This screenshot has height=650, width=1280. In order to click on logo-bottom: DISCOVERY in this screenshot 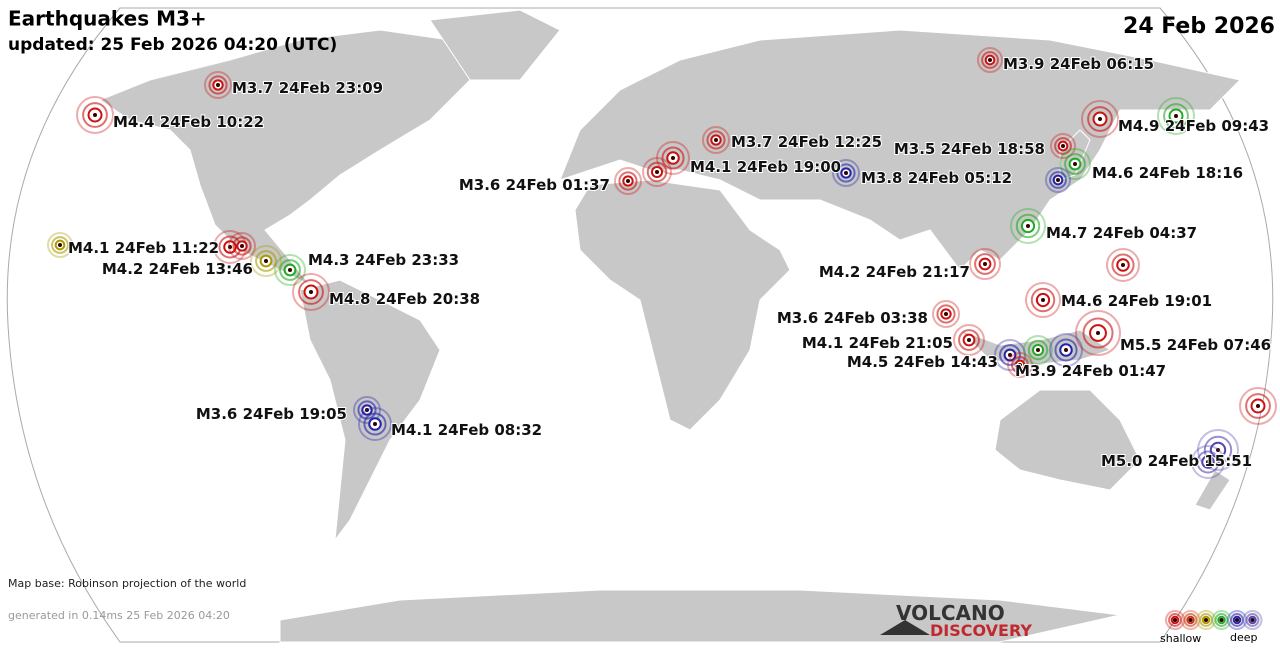, I will do `click(981, 630)`.